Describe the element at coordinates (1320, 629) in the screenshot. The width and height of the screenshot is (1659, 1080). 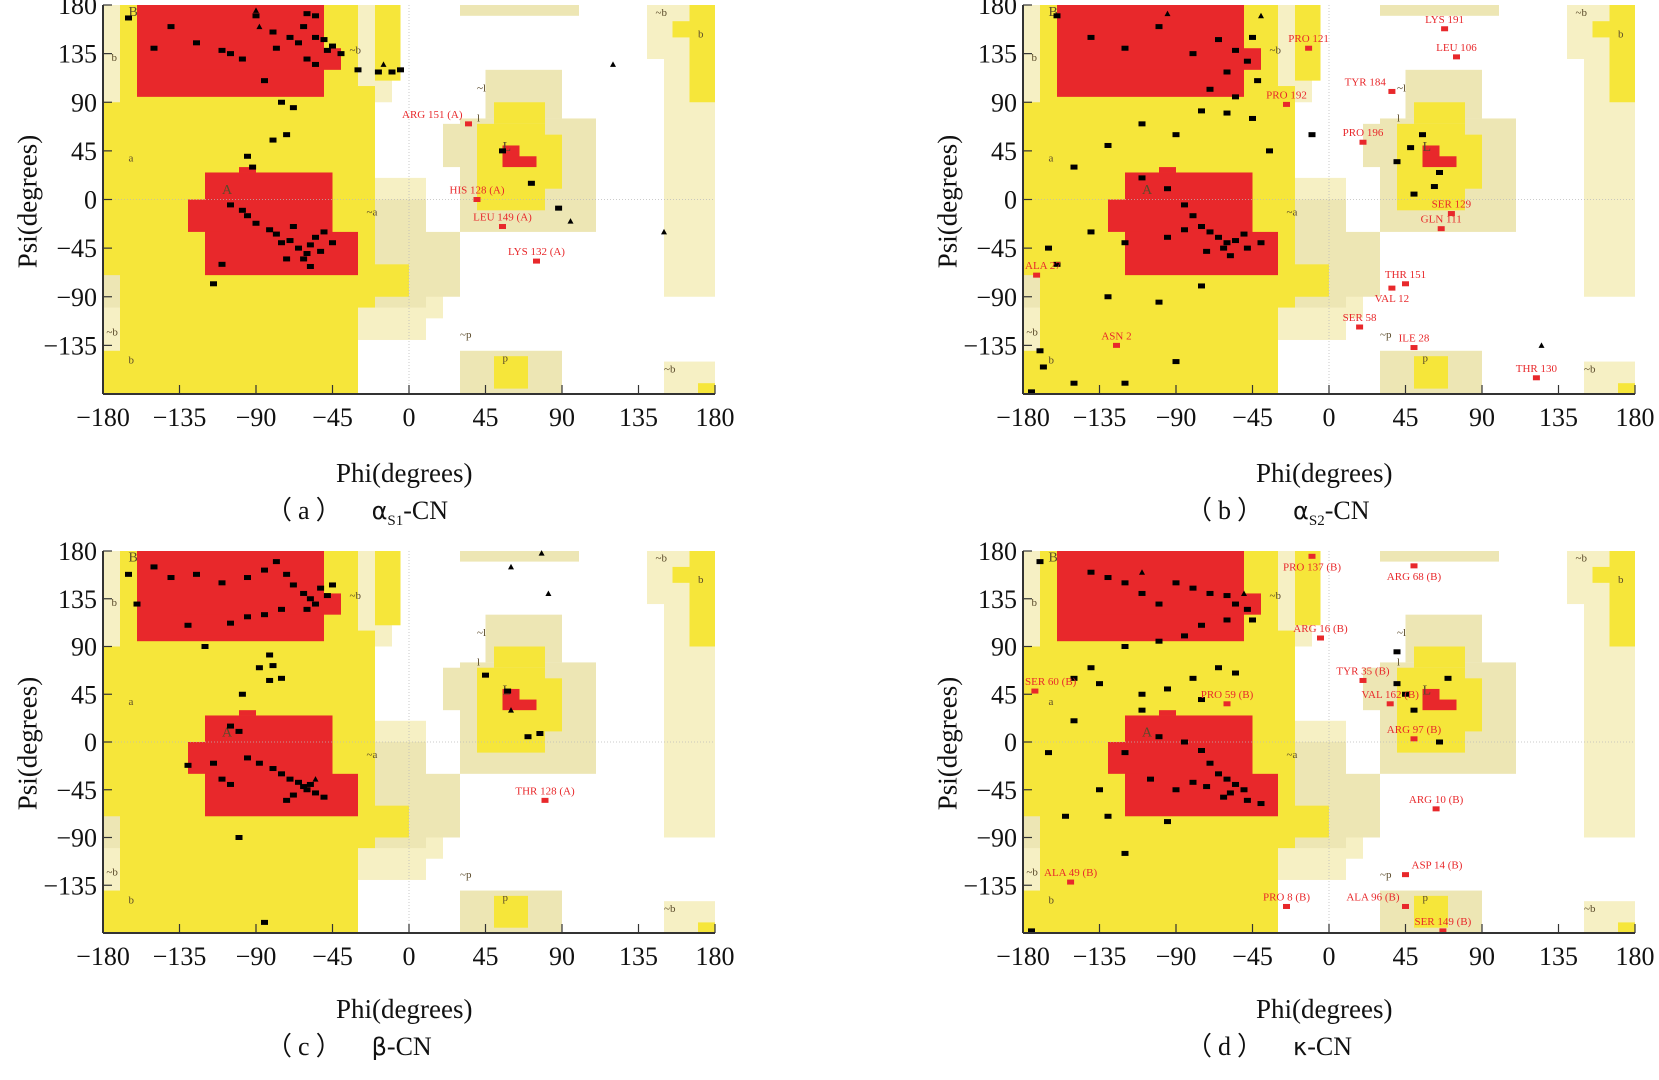
I see `outlier-label: ARG 16 (B)` at that location.